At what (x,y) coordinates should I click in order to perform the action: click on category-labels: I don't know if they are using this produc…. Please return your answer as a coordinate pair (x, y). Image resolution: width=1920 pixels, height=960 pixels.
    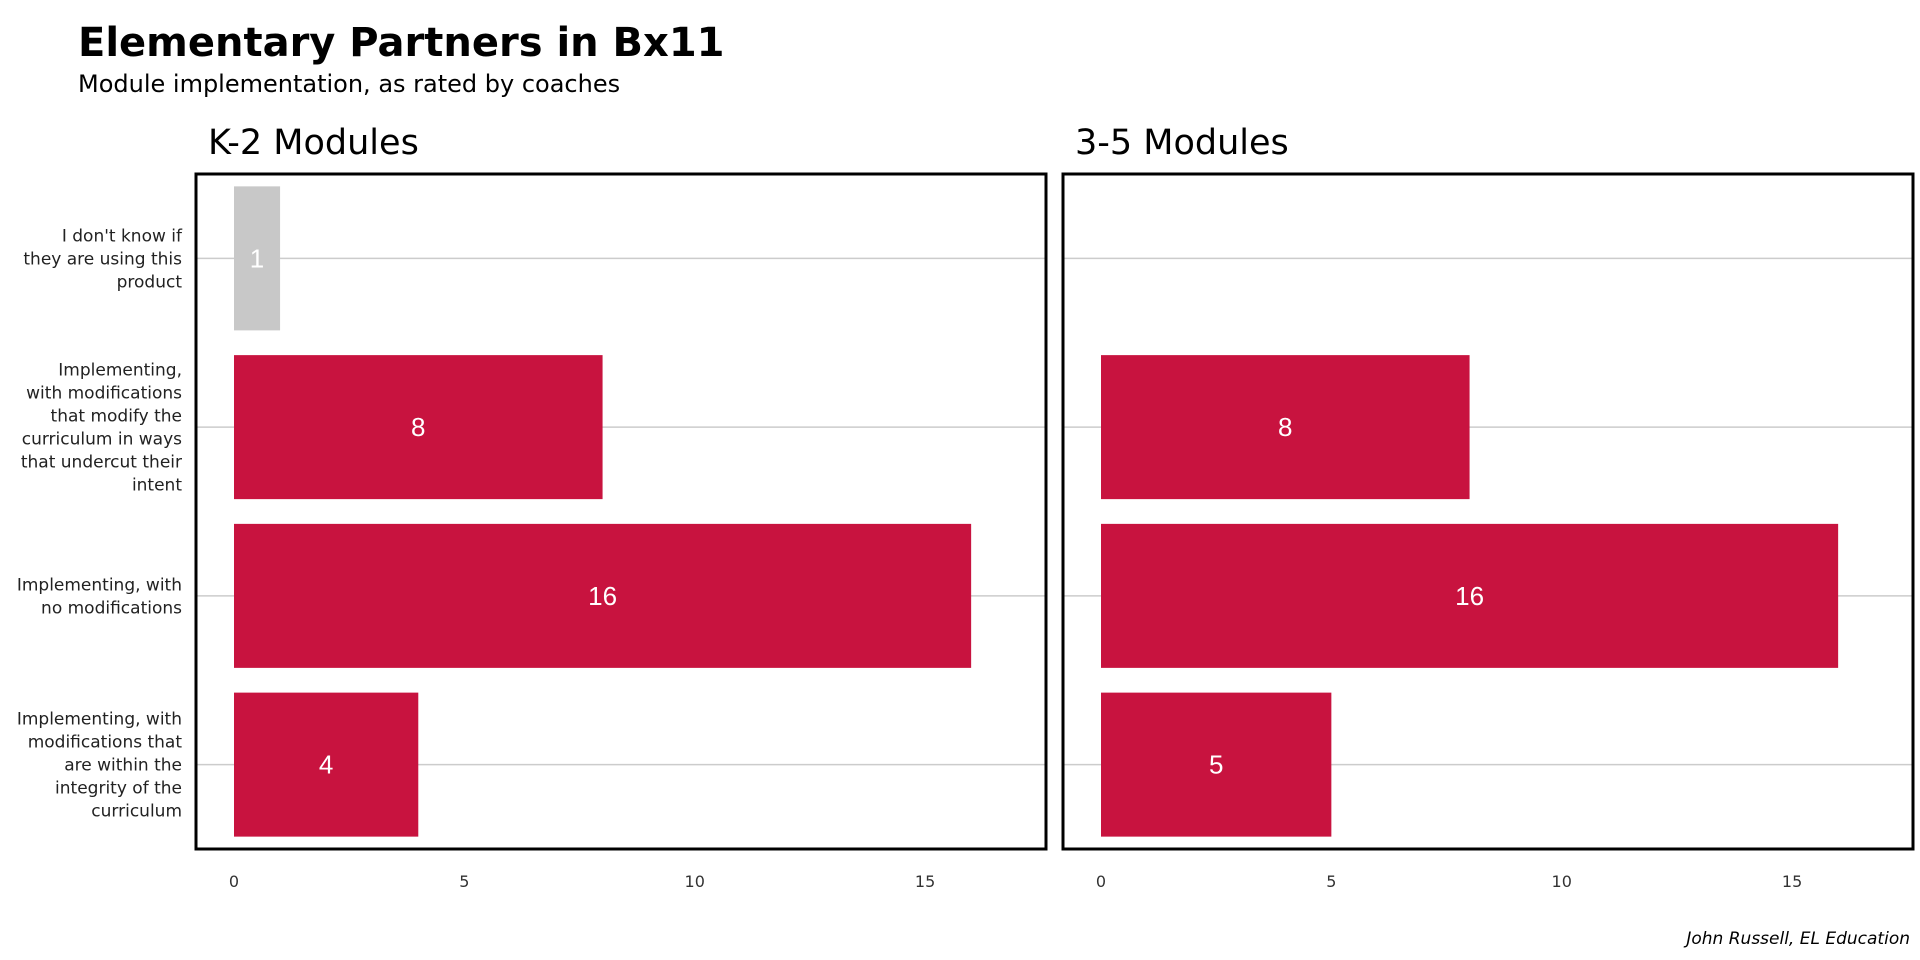
    Looking at the image, I should click on (100, 523).